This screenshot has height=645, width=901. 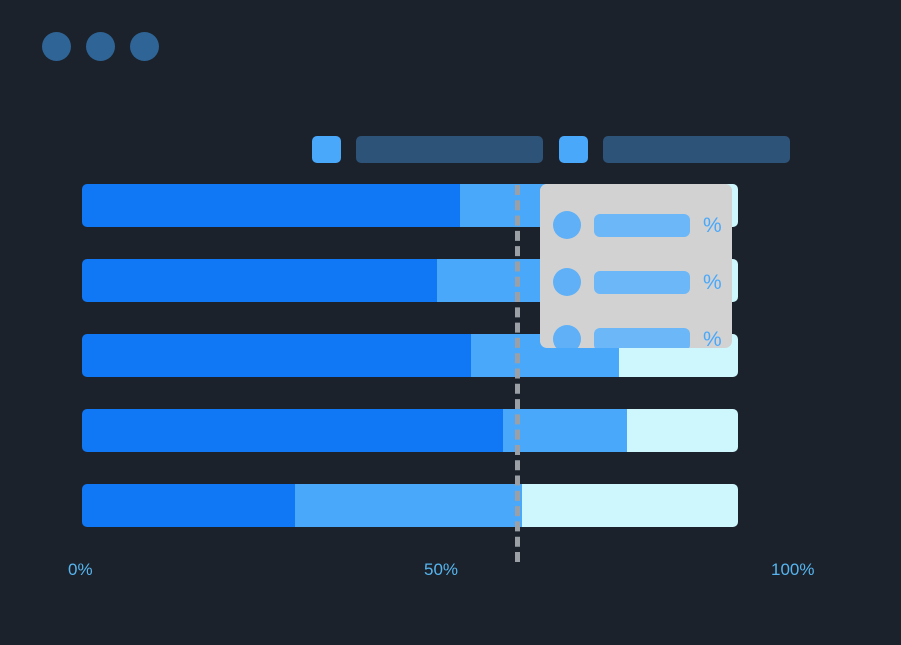 I want to click on header-skeleton-group, so click(x=100, y=46).